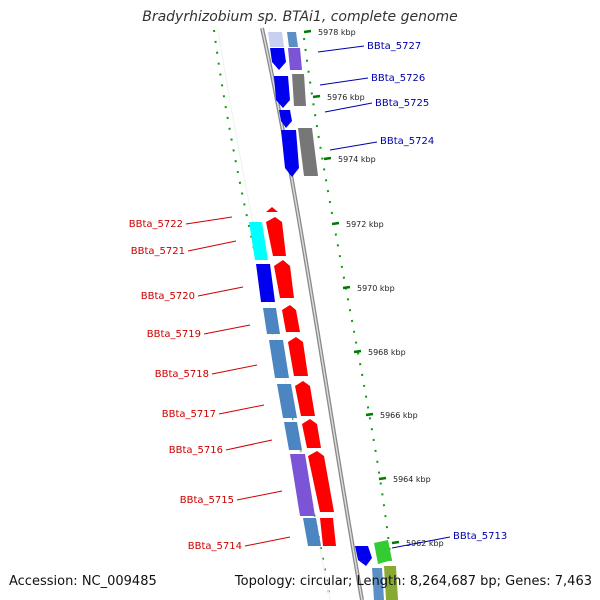  Describe the element at coordinates (196, 450) in the screenshot. I see `gene-label: BBta_5716` at that location.